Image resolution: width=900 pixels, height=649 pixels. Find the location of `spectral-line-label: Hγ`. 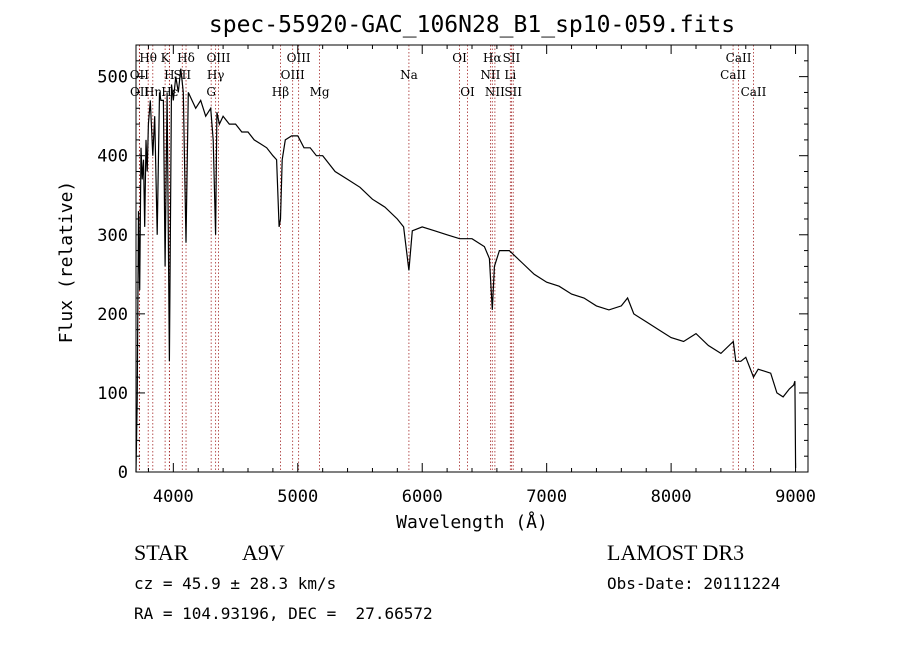

spectral-line-label: Hγ is located at coordinates (216, 75).